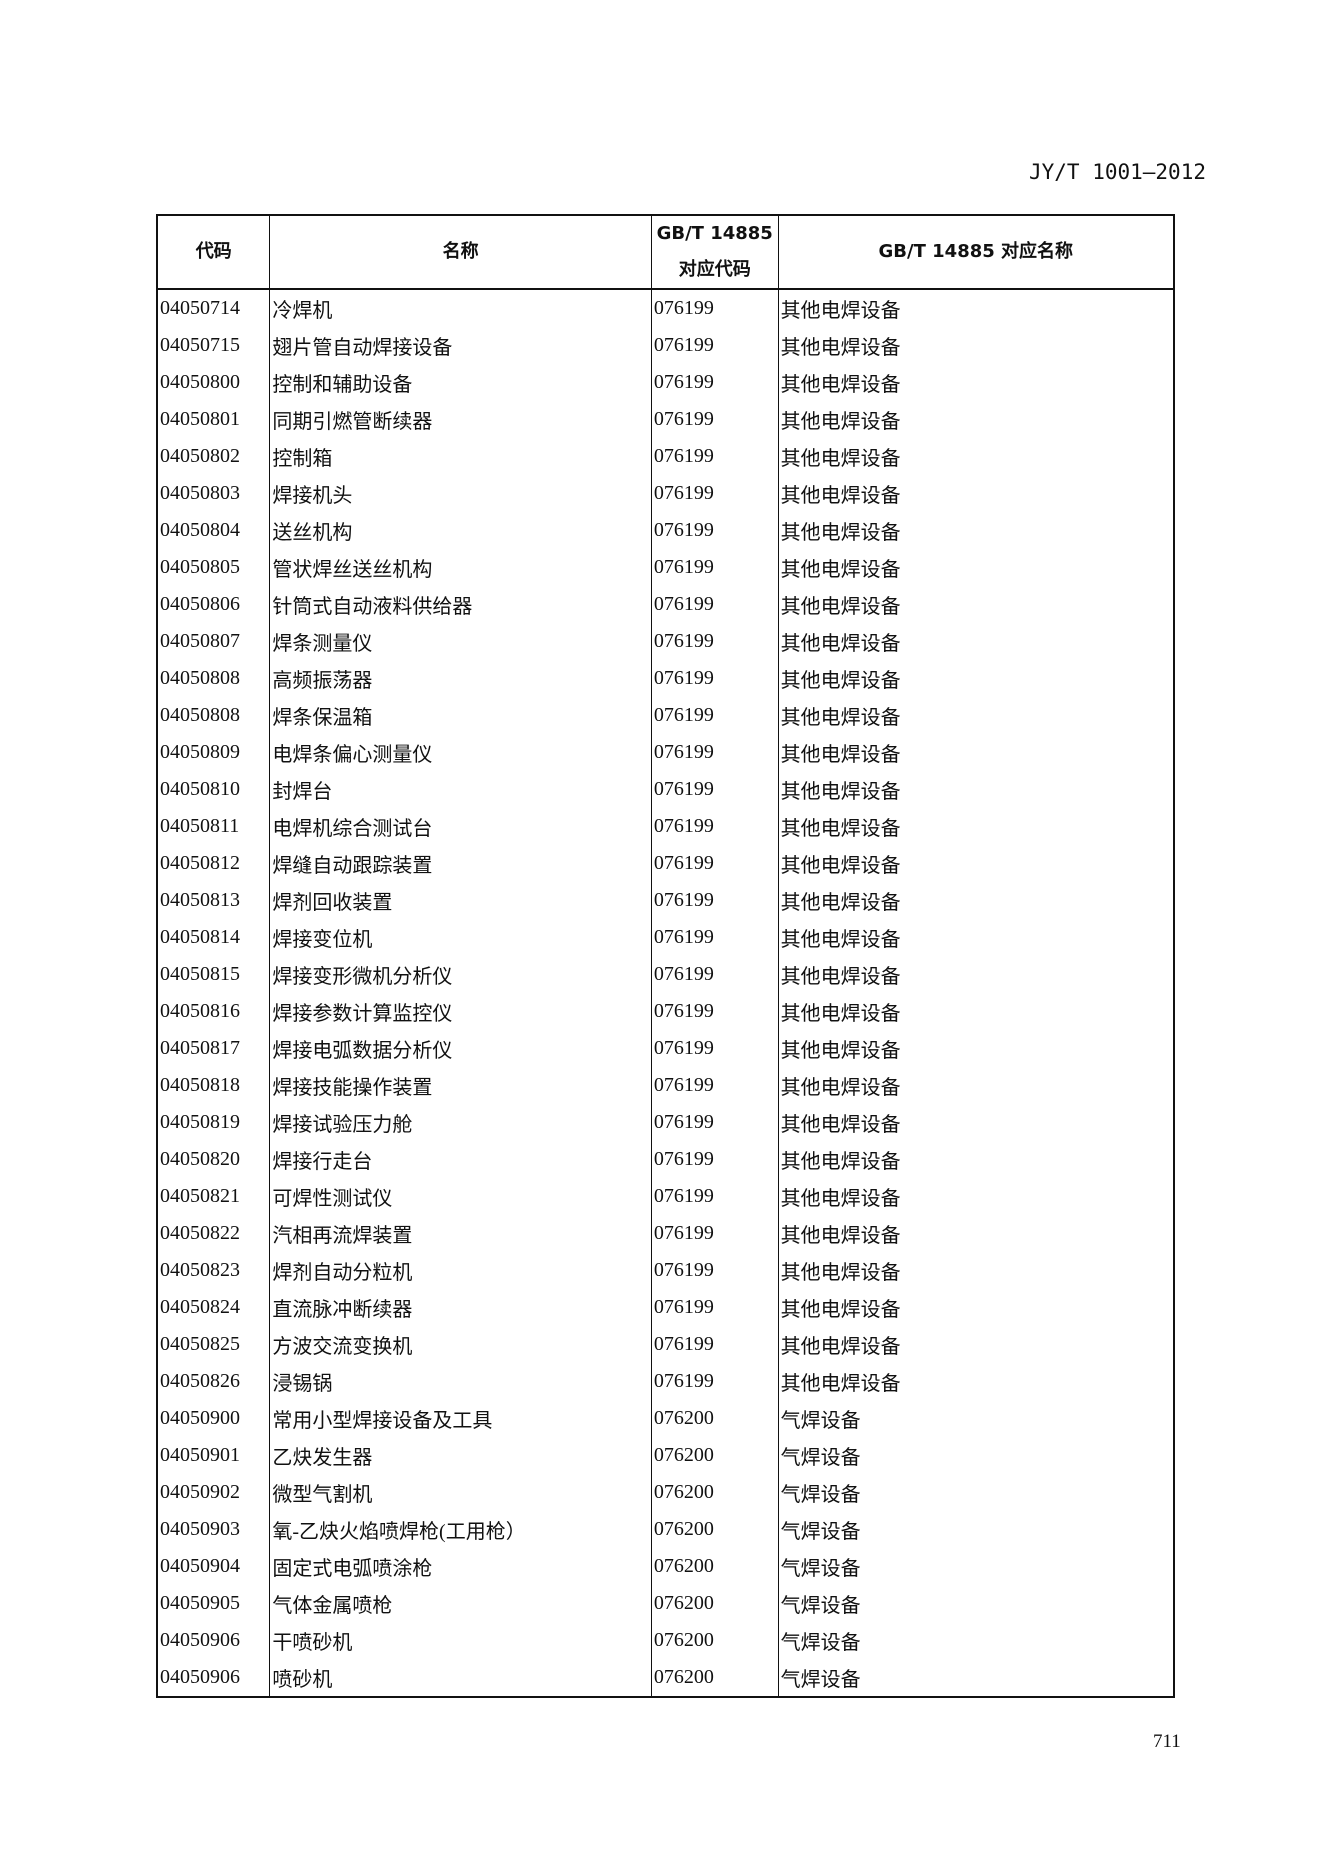  I want to click on table-row: 04050714 冷焊机 076199 其他电焊设备, so click(665, 308).